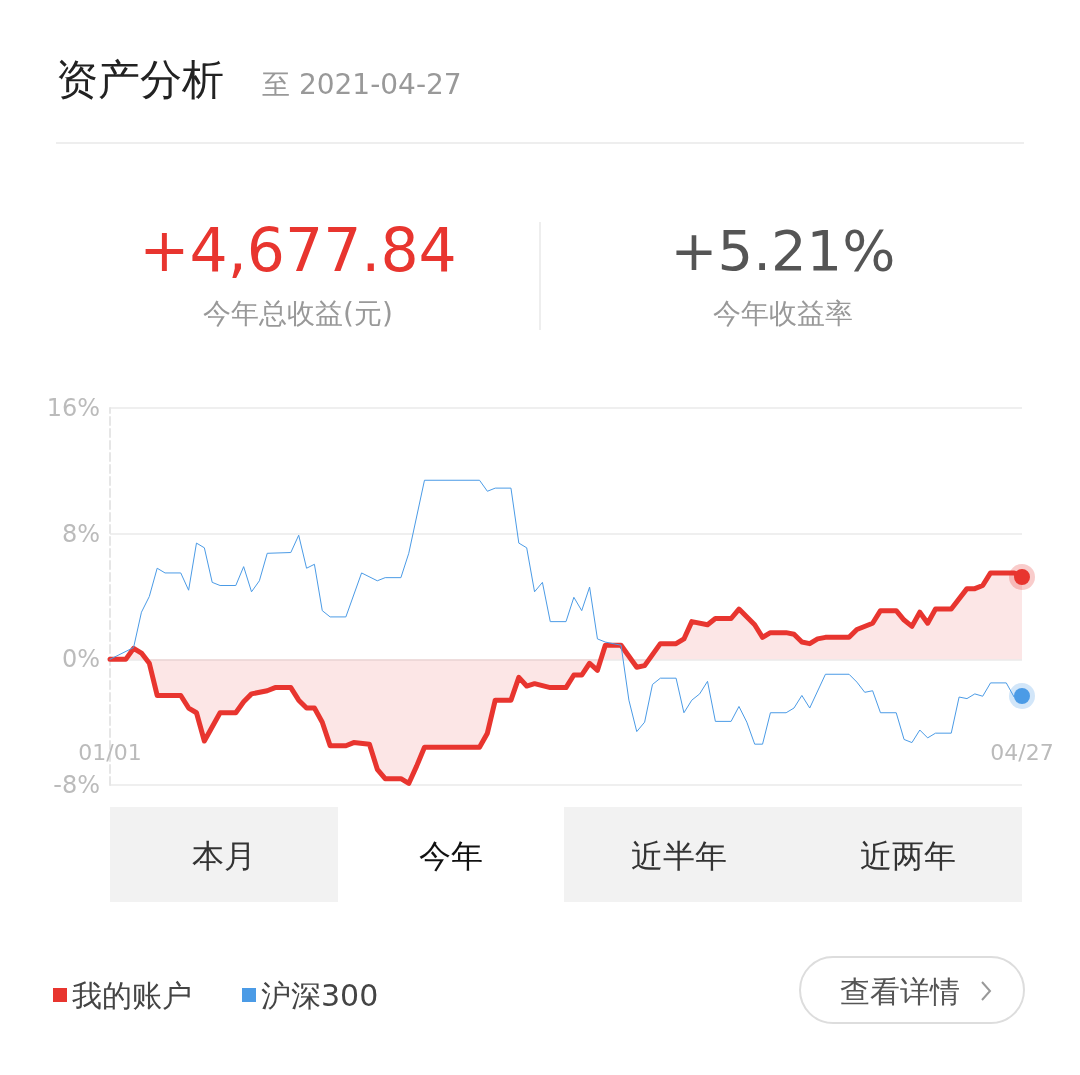 Image resolution: width=1080 pixels, height=1075 pixels. What do you see at coordinates (110, 752) in the screenshot?
I see `x-tick-label: 01/01` at bounding box center [110, 752].